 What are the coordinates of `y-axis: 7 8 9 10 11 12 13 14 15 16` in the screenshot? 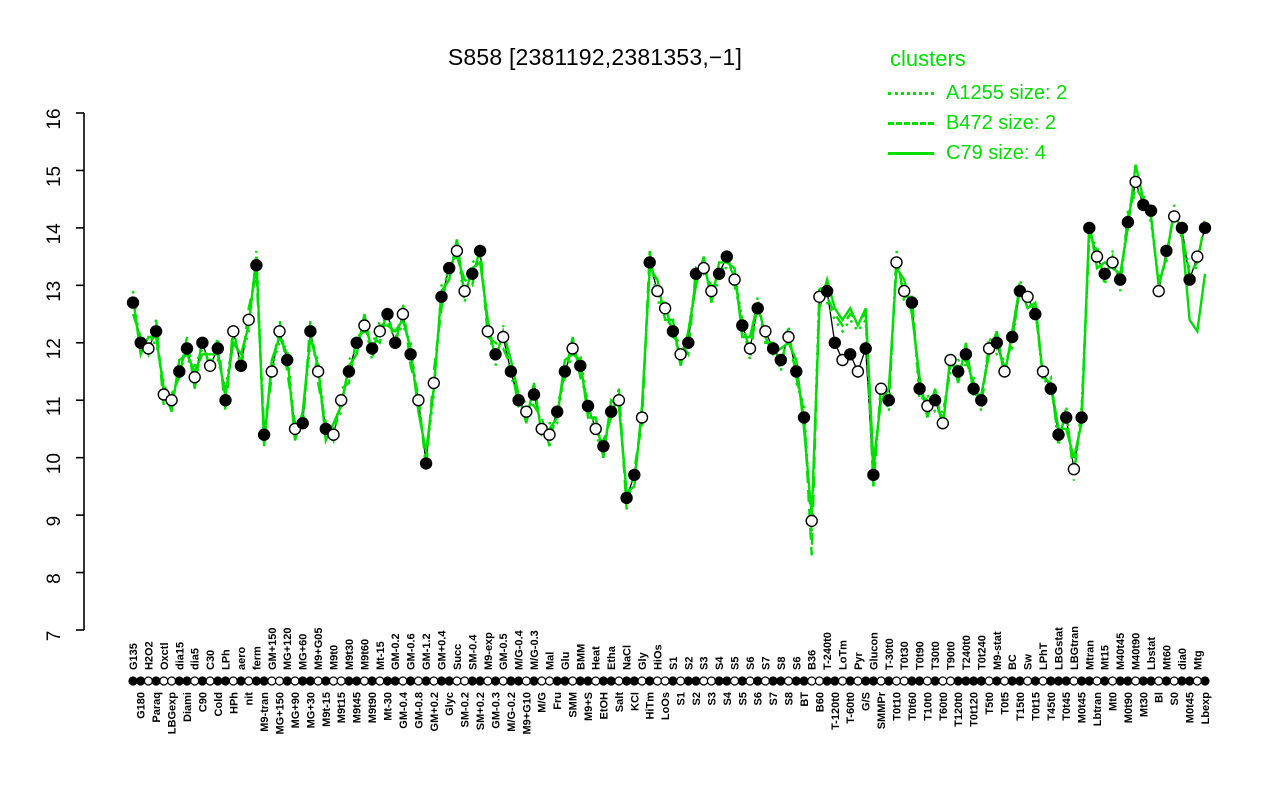 It's located at (64, 374).